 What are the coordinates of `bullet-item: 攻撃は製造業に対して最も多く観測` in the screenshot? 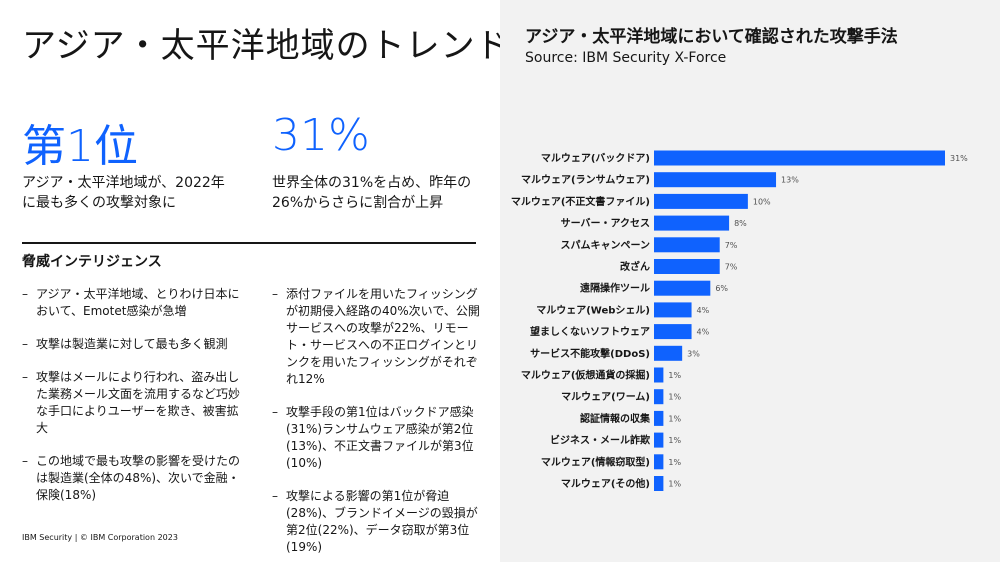 It's located at (132, 344).